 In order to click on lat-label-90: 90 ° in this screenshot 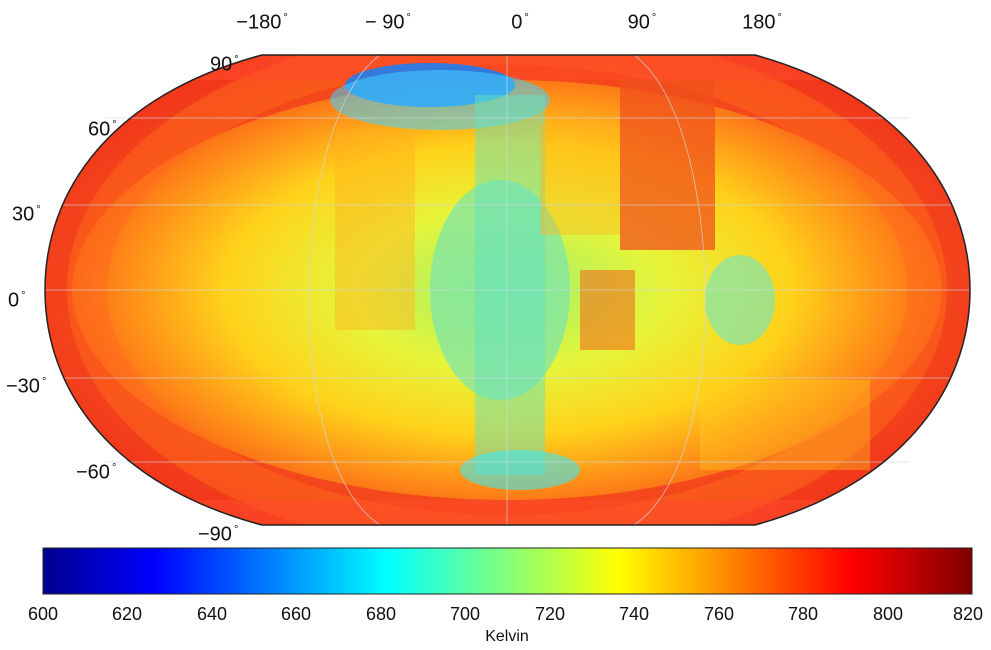, I will do `click(224, 64)`.